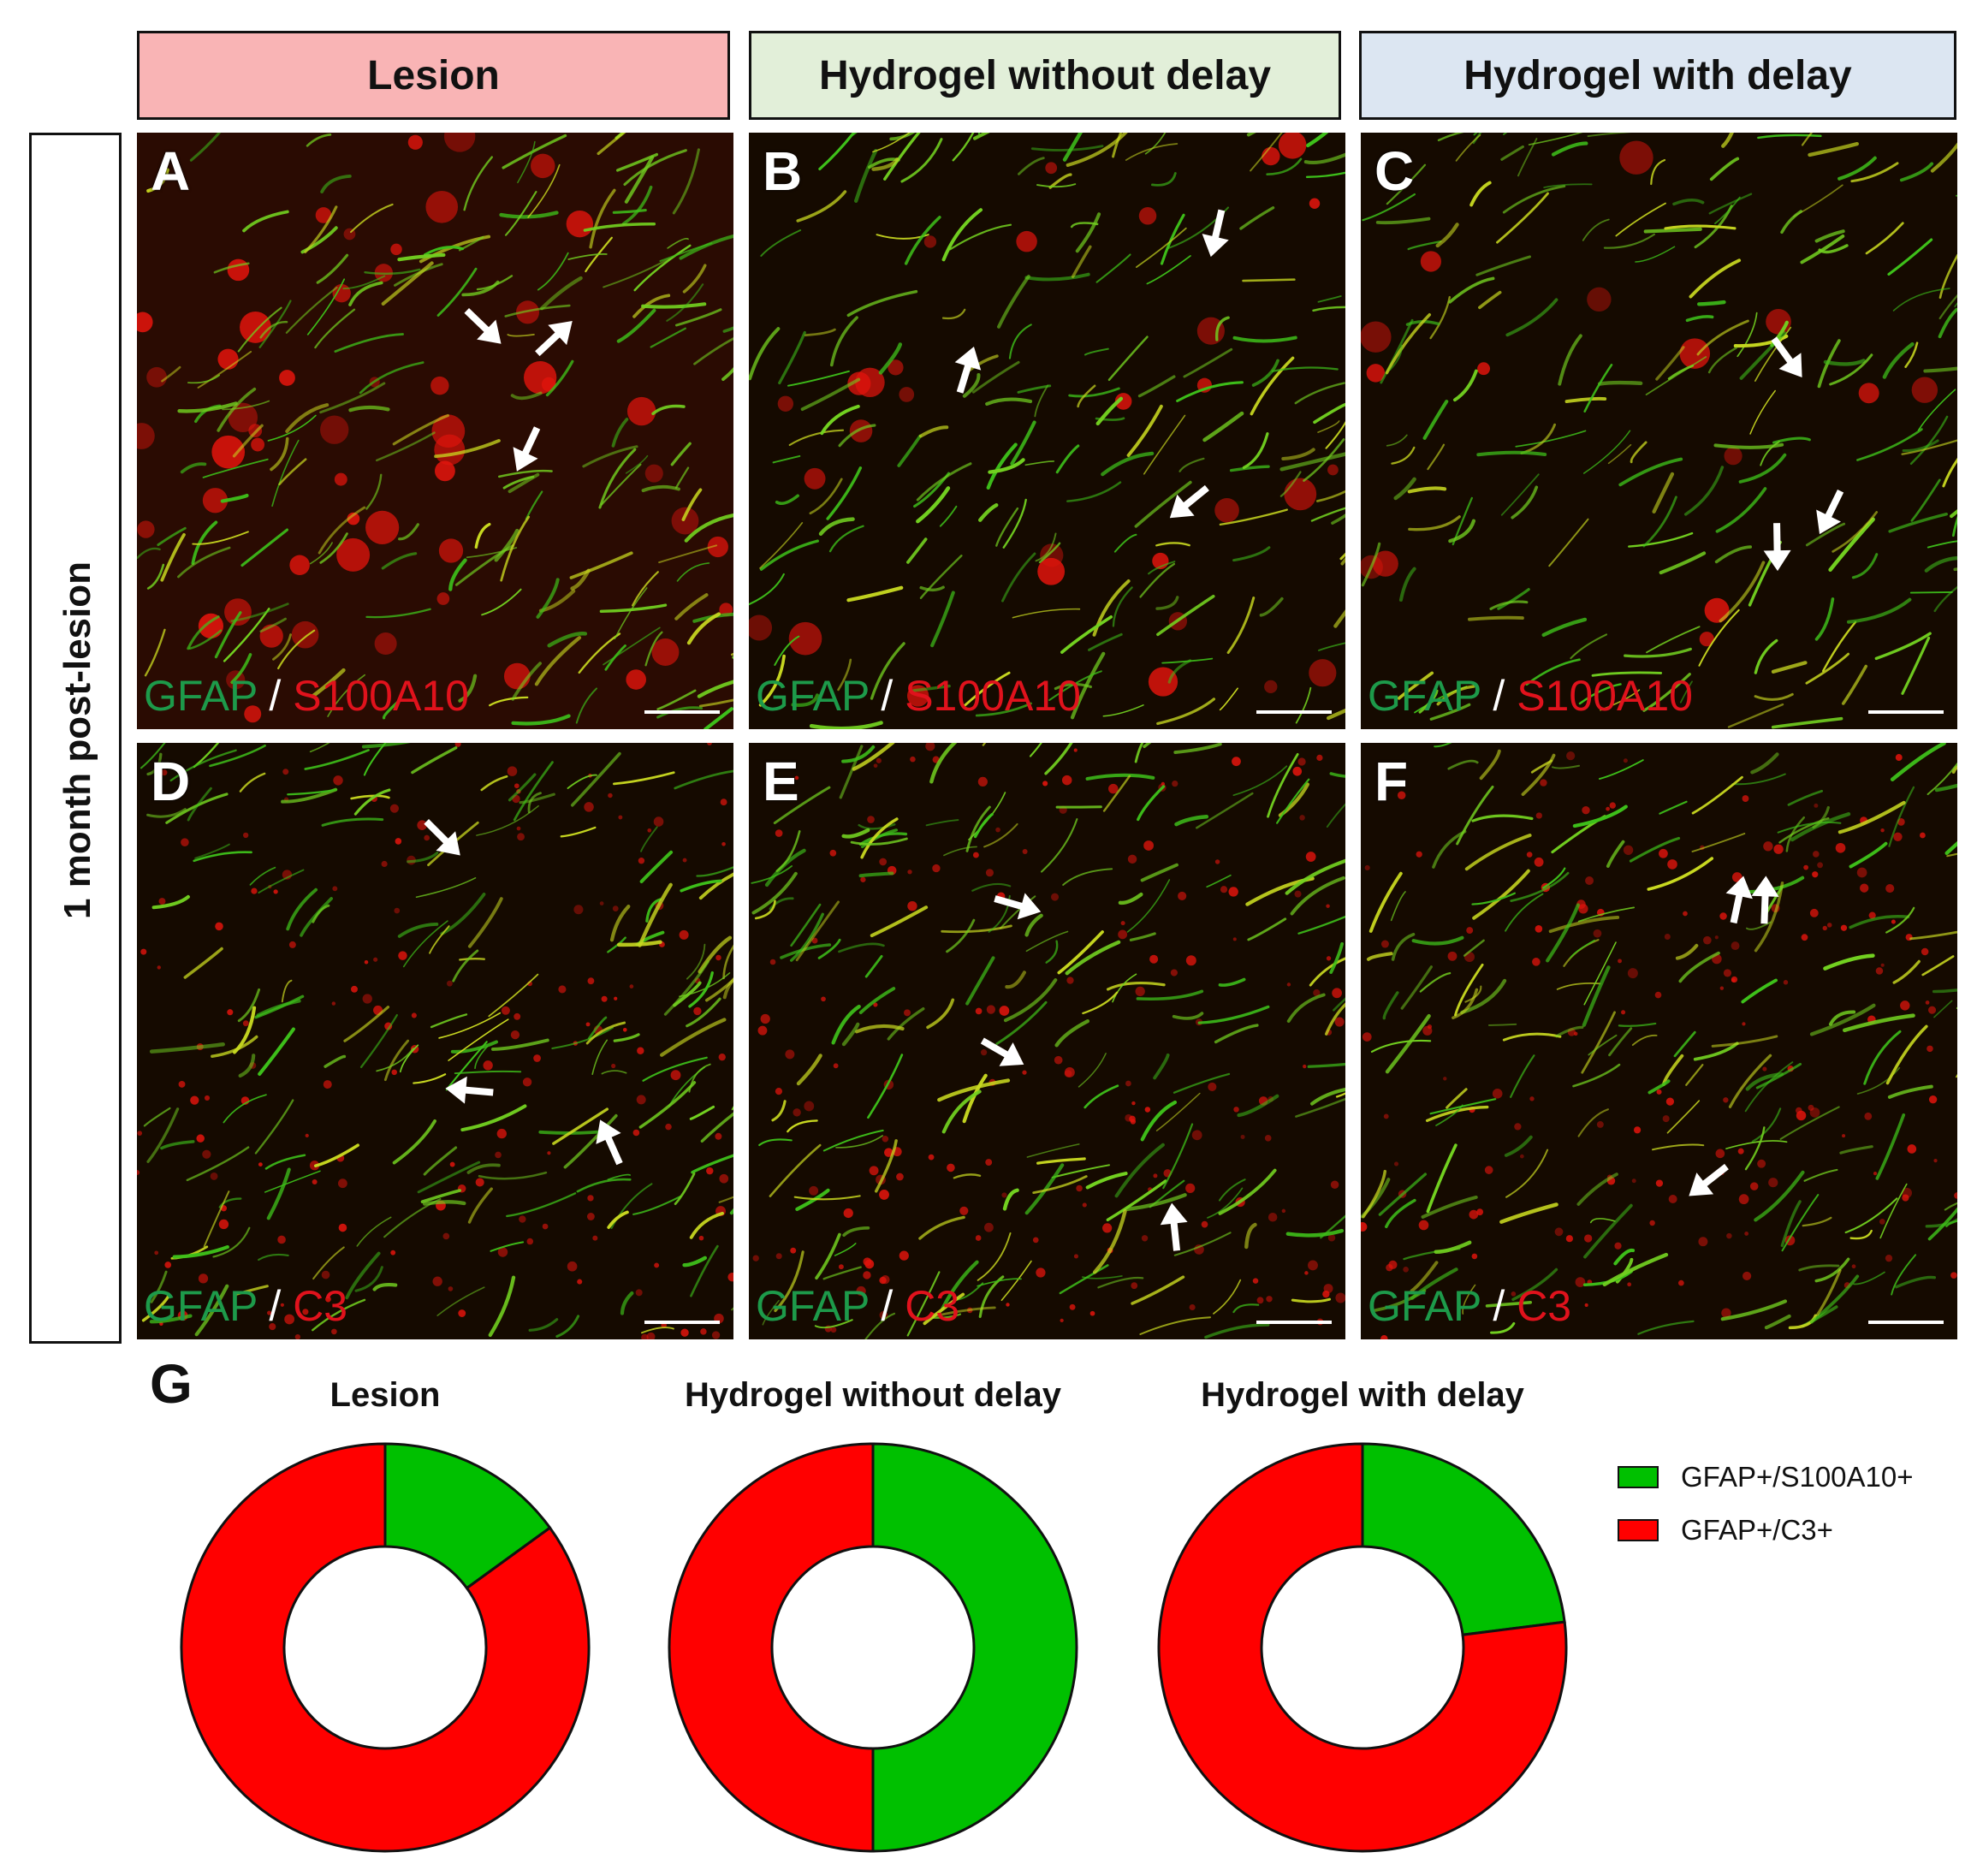  I want to click on donut-title-hydrogel-with-delay: Hydrogel with delay, so click(1362, 1395).